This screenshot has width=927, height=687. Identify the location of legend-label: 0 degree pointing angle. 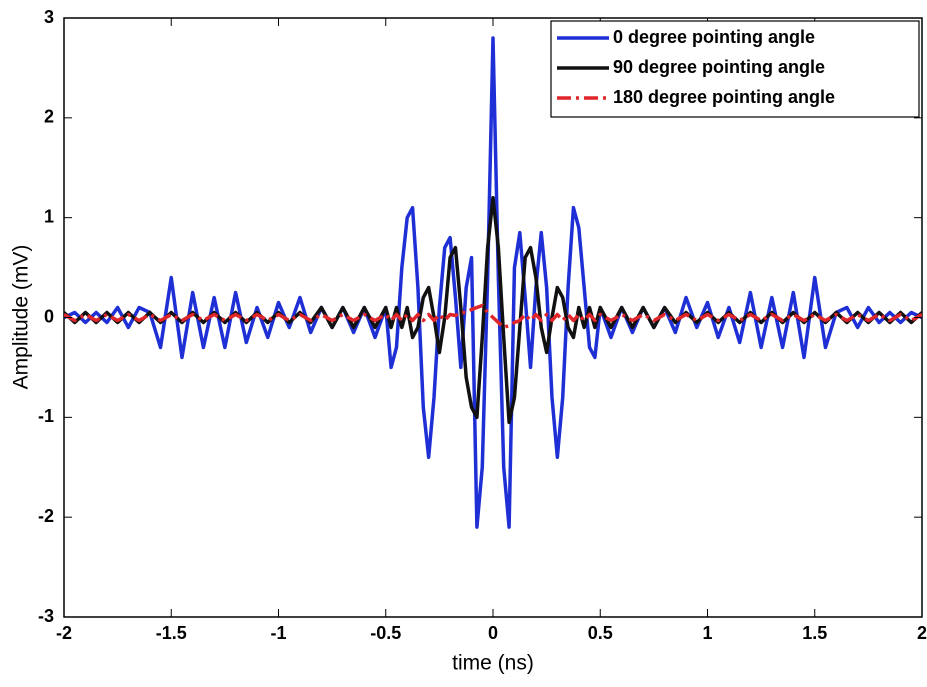
(714, 37).